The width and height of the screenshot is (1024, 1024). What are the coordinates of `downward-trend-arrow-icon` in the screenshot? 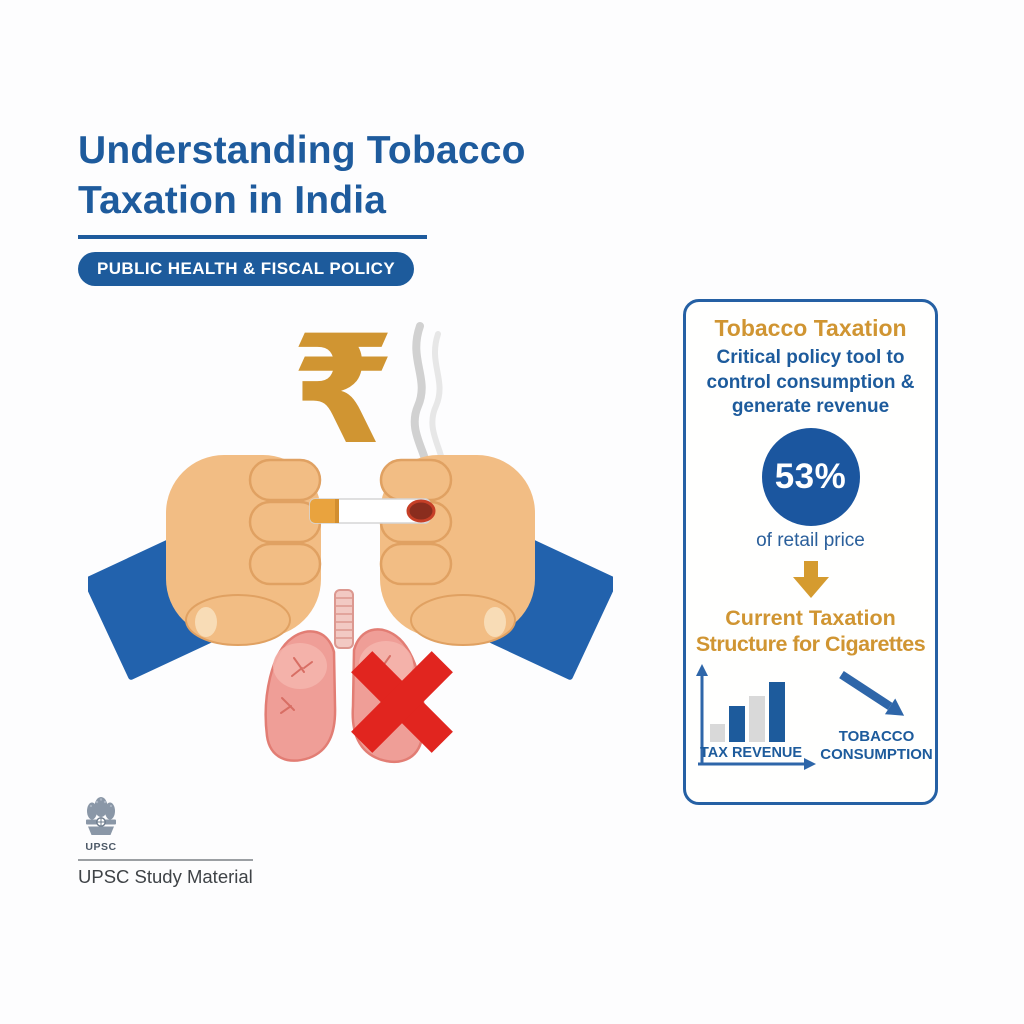 It's located at (871, 693).